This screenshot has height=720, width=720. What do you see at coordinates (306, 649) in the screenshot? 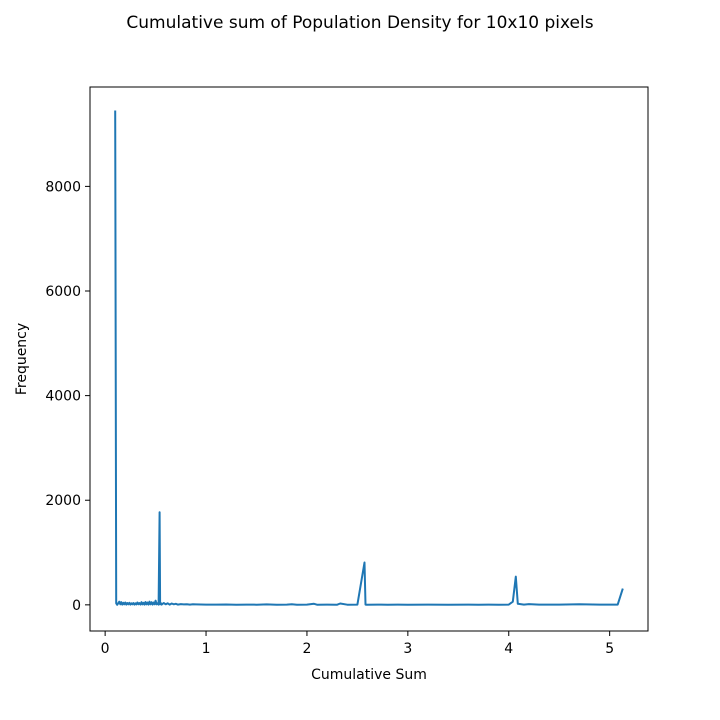
I see `x-tick-label: 2` at bounding box center [306, 649].